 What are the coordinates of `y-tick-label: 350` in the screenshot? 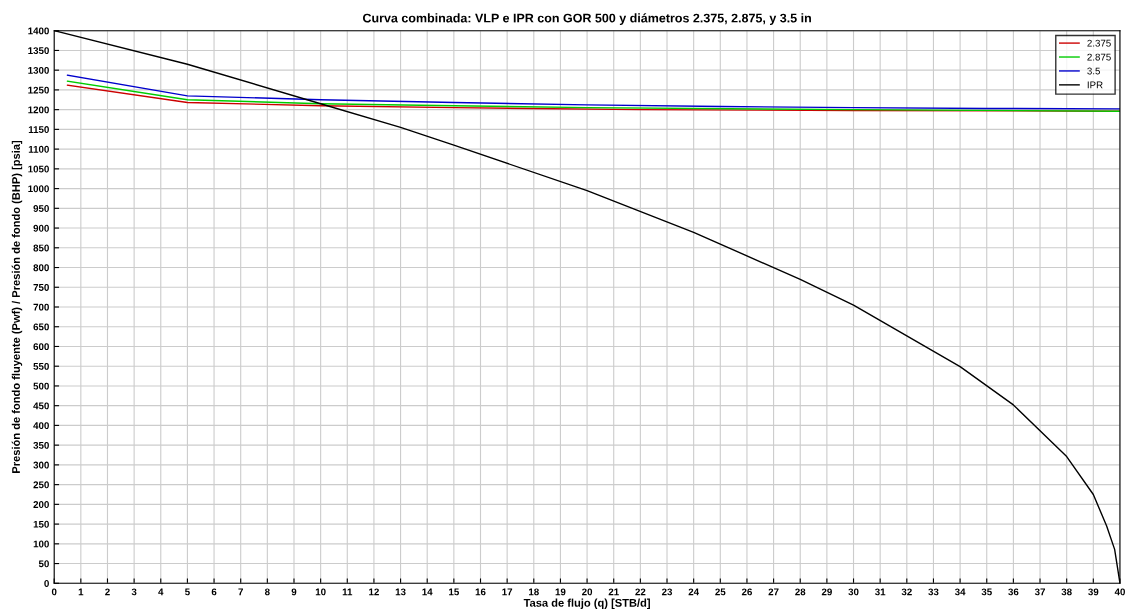 It's located at (41, 445).